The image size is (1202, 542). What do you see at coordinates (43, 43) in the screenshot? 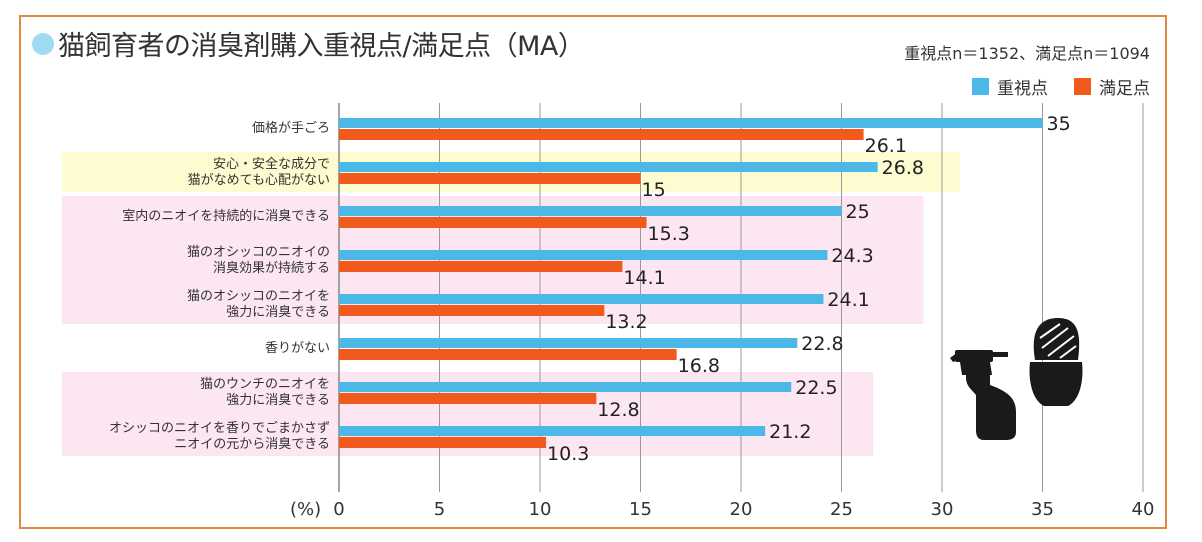
I see `bullet-dot-icon` at bounding box center [43, 43].